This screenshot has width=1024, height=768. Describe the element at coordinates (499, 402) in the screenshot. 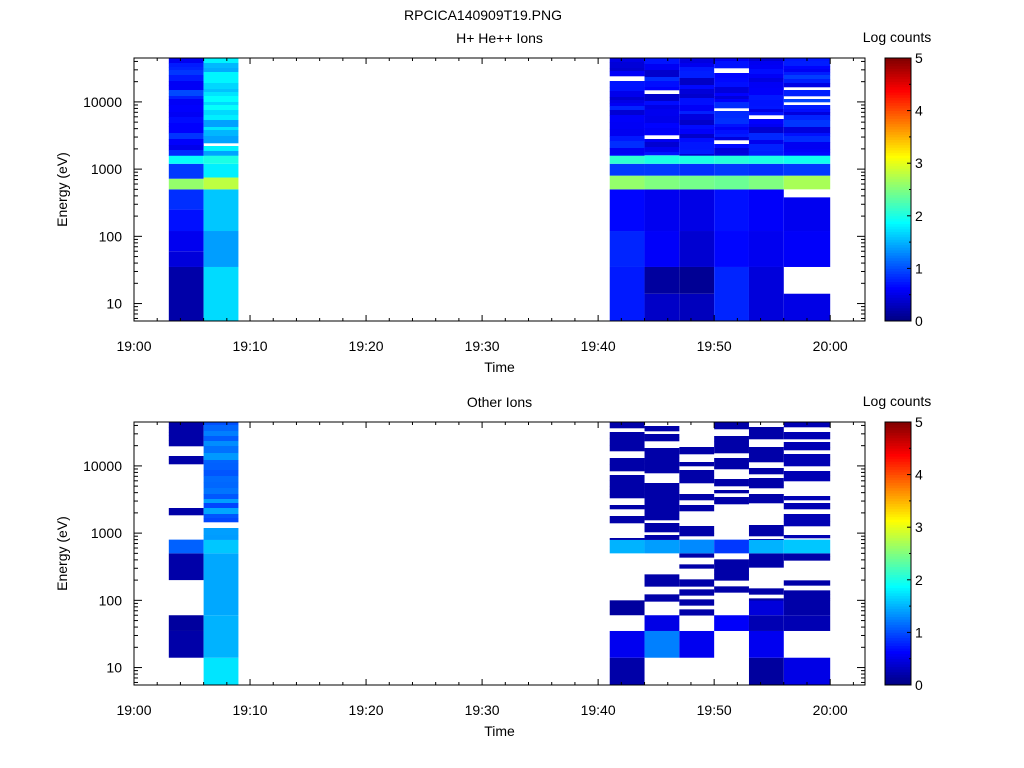

I see `panel-title: Other Ions` at that location.